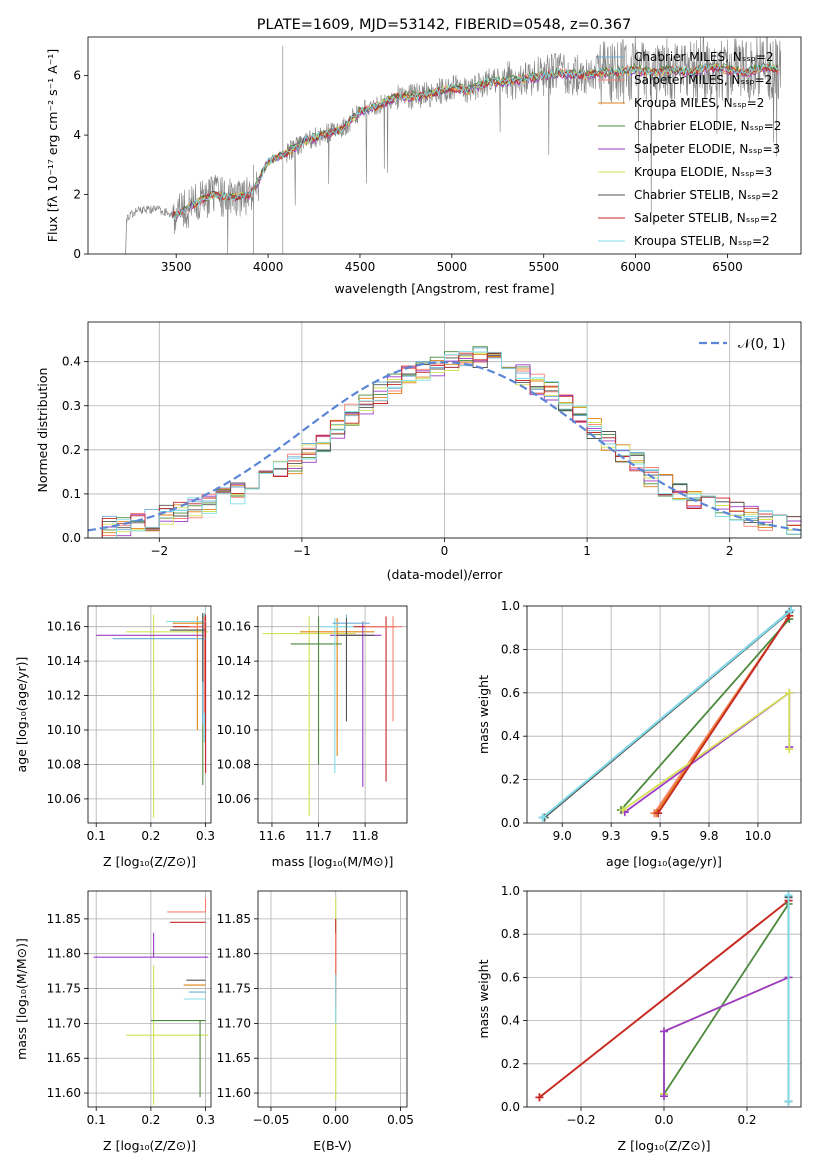 This screenshot has height=1170, width=819. I want to click on x-tick-label: 9.5, so click(660, 836).